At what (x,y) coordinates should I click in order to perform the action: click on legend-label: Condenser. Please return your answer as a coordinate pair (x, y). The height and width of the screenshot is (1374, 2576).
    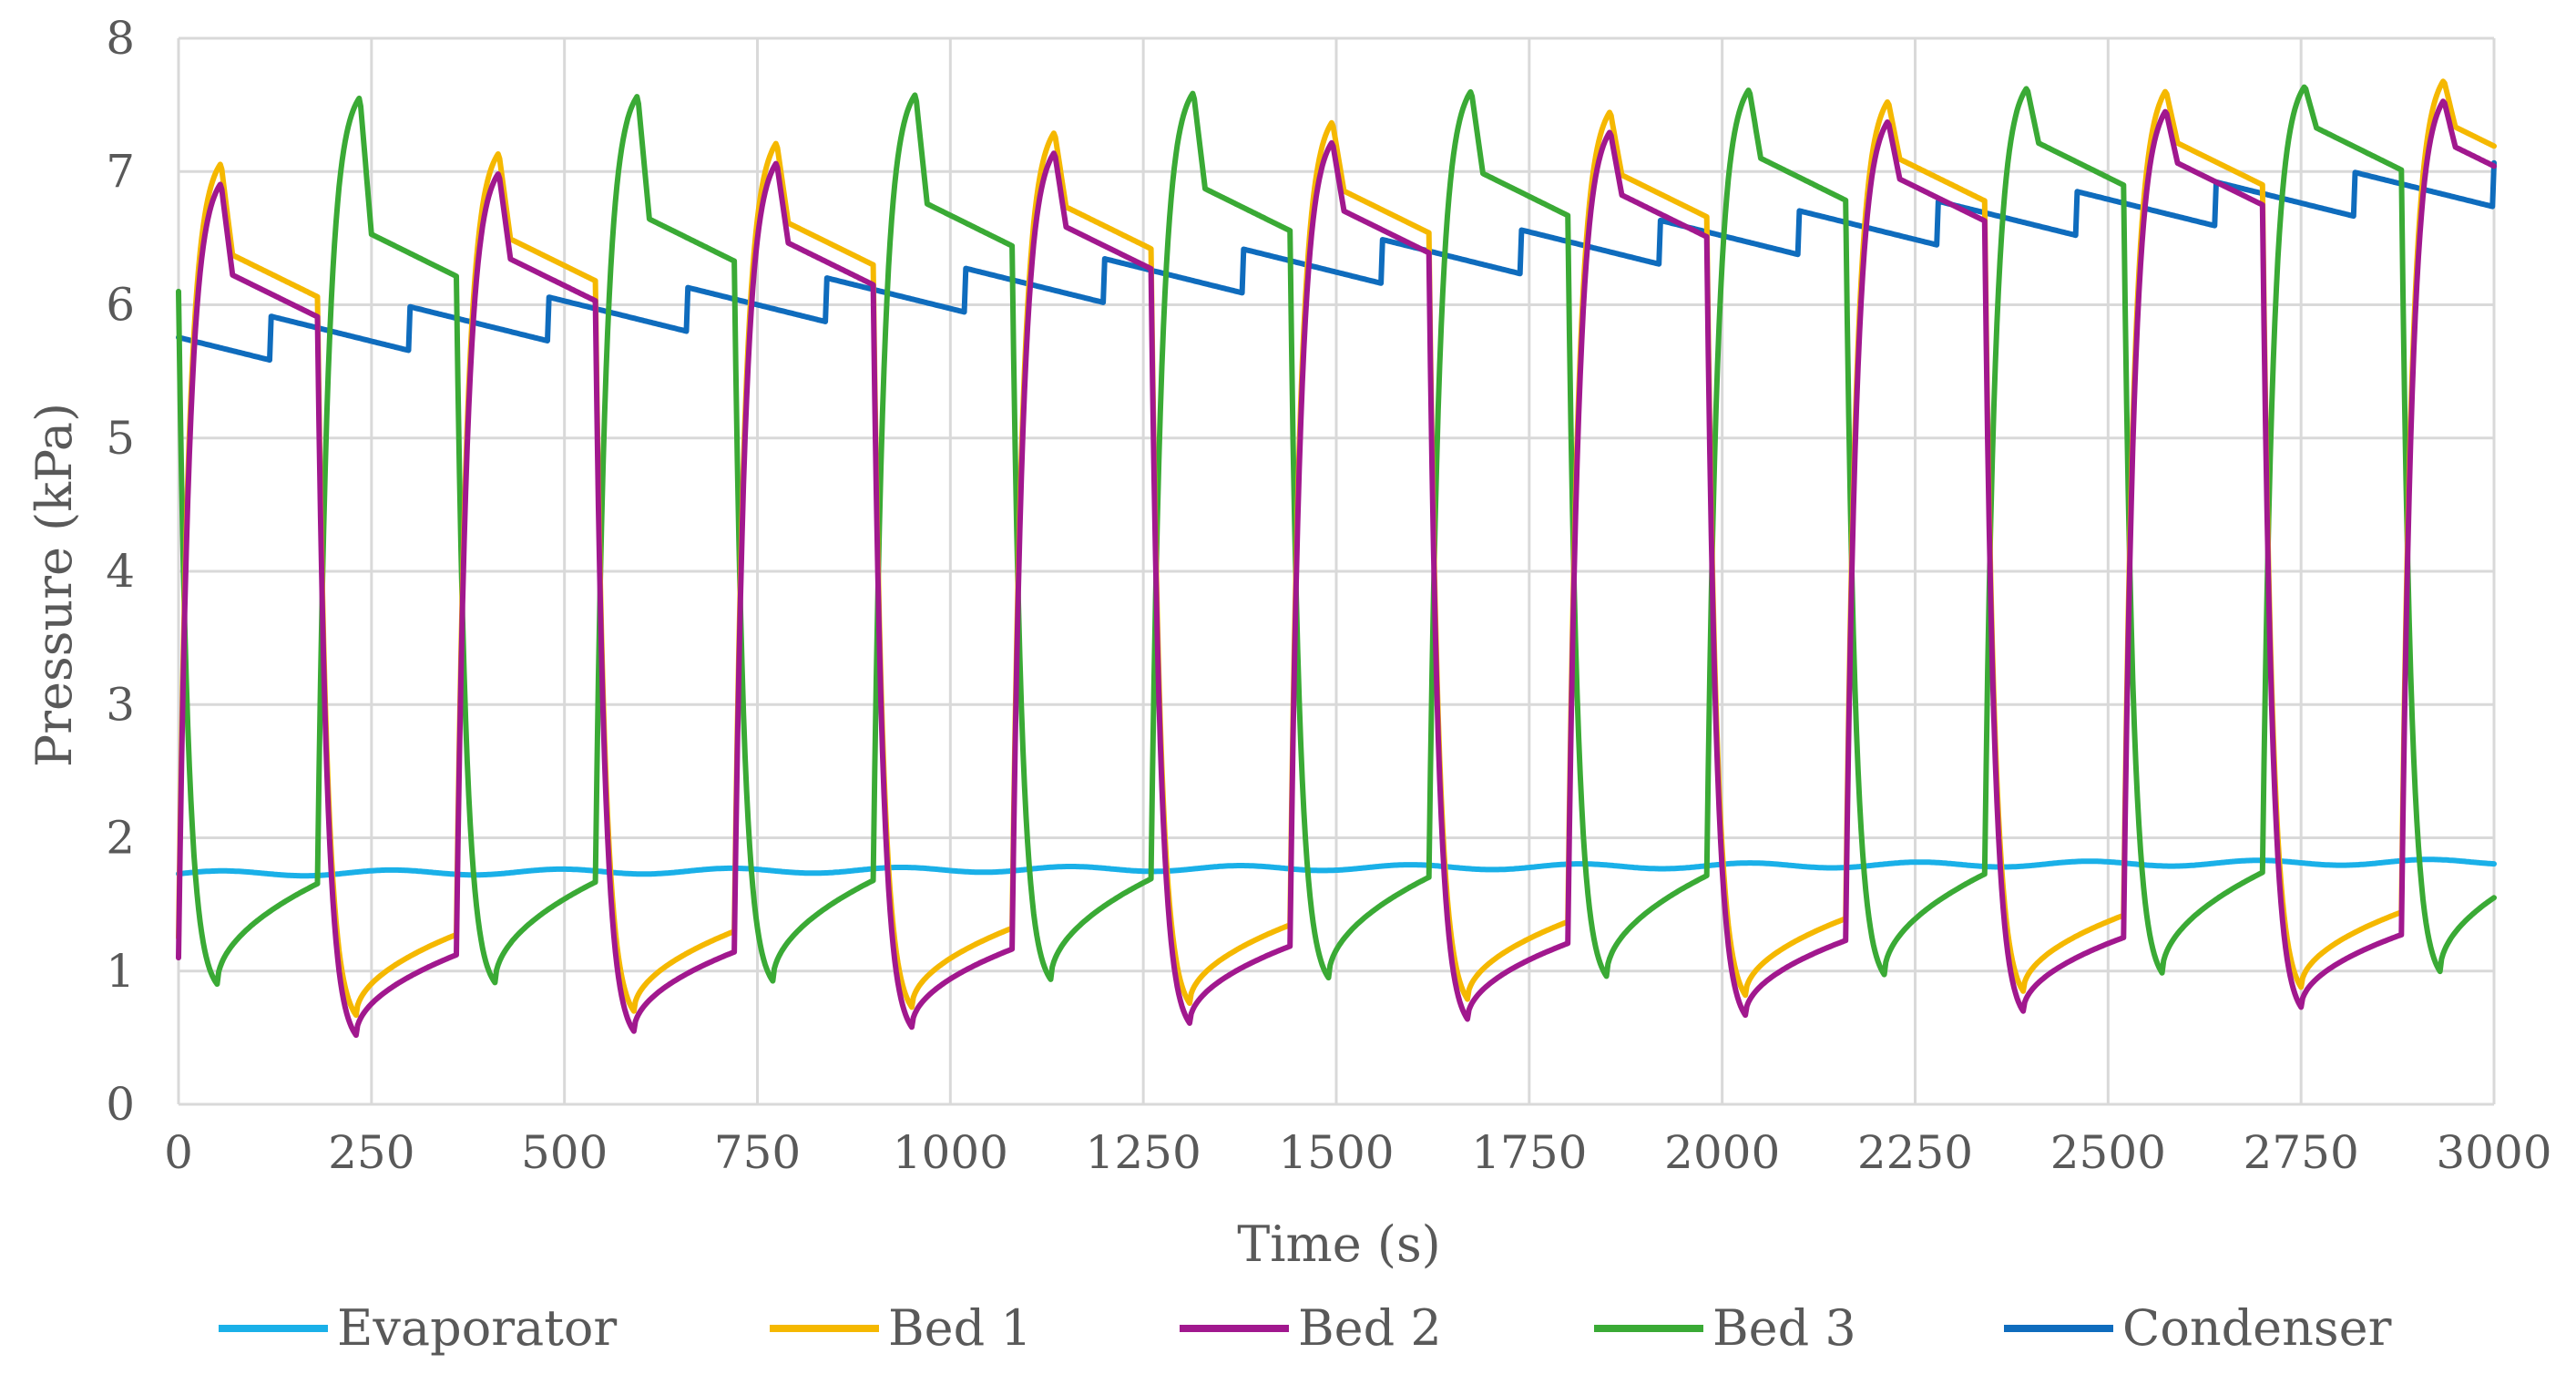
    Looking at the image, I should click on (2257, 1328).